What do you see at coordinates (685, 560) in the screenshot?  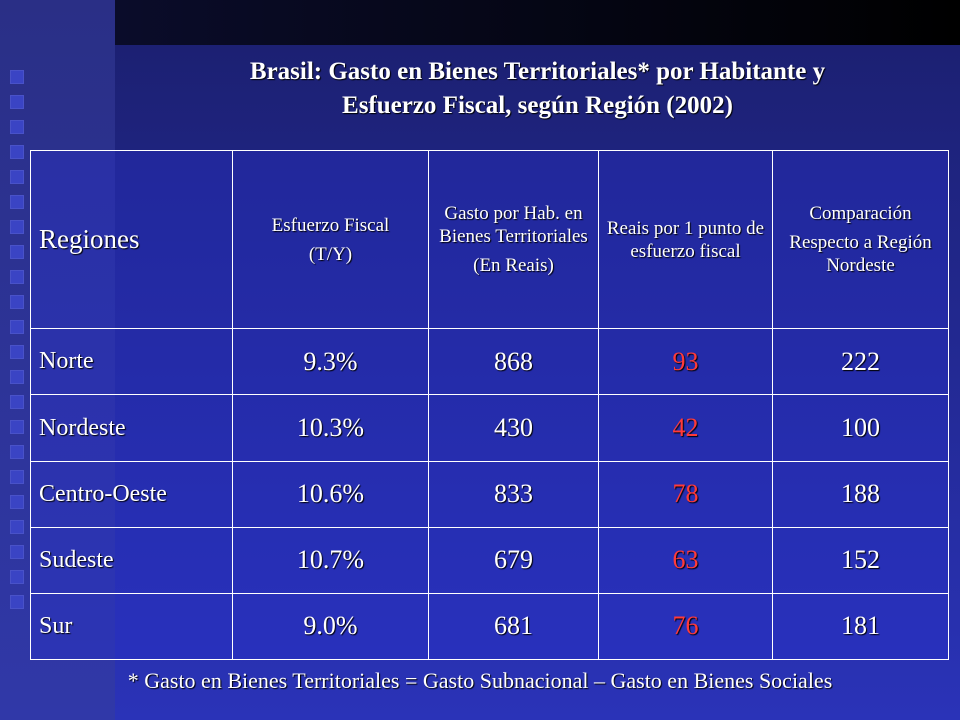 I see `cell-reais: 63` at bounding box center [685, 560].